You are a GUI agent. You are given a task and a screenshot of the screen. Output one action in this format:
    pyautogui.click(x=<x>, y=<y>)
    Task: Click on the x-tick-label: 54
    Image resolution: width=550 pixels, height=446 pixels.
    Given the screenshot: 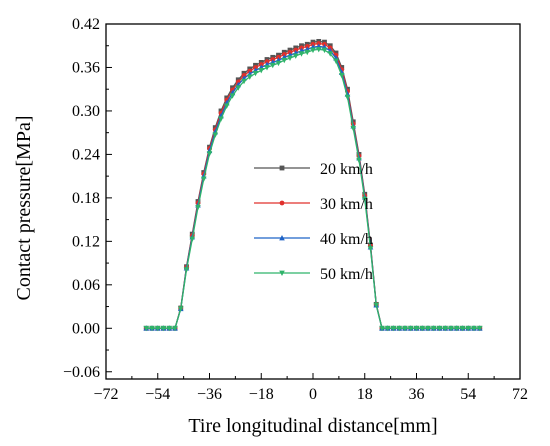 What is the action you would take?
    pyautogui.click(x=468, y=394)
    